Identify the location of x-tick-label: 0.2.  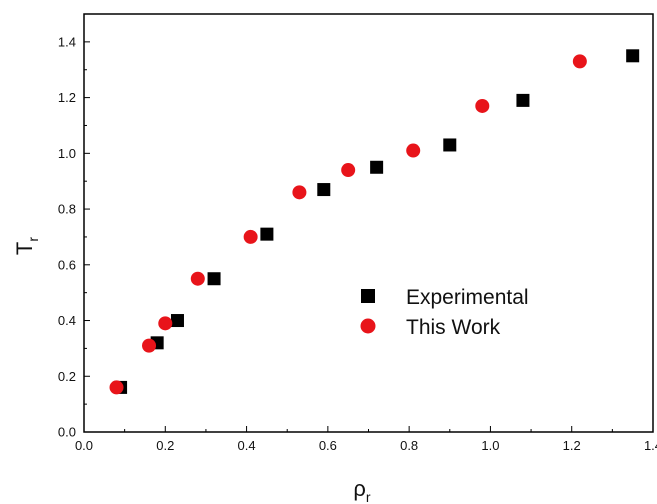
(165, 445).